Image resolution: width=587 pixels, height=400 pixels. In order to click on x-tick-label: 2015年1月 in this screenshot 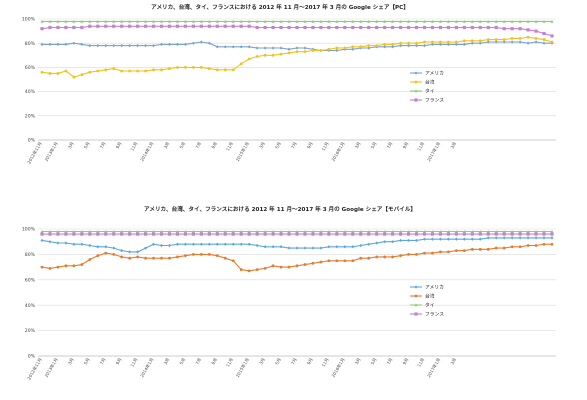, I will do `click(242, 368)`.